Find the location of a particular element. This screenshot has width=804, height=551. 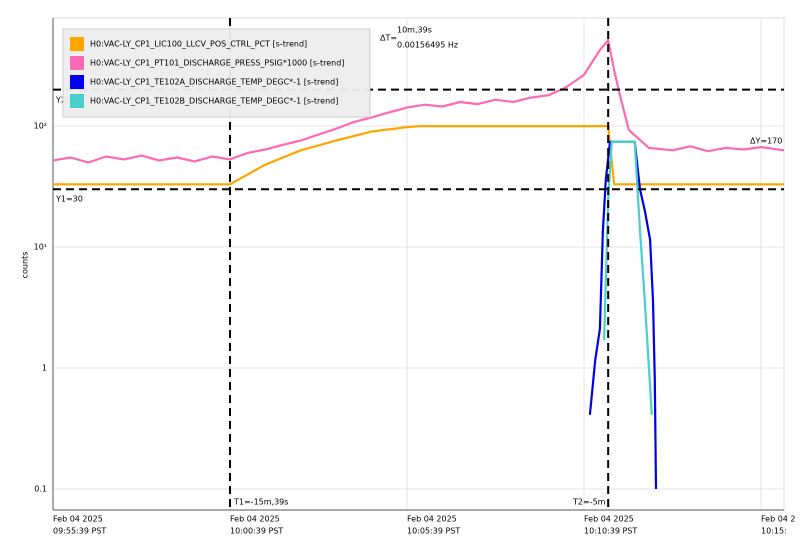

annotation: 0.00156495 Hz is located at coordinates (427, 45).